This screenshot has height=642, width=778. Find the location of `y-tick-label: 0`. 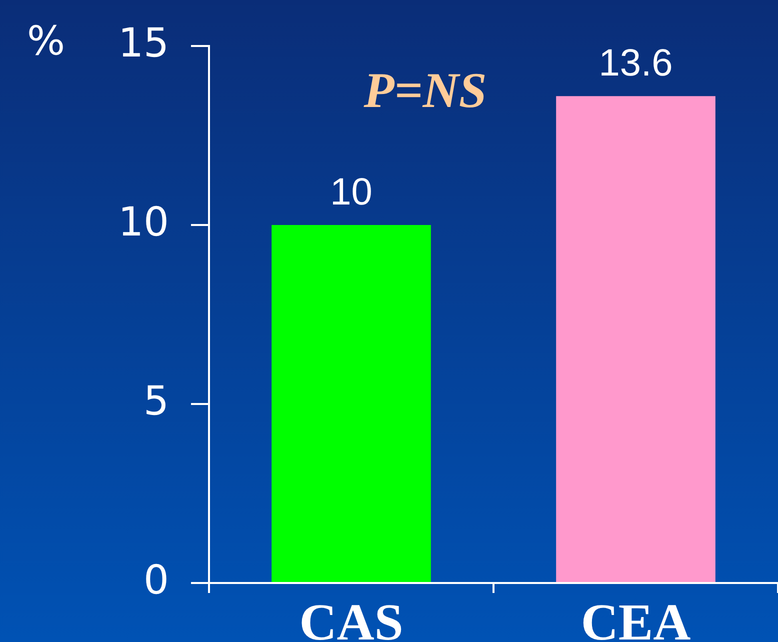

y-tick-label: 0 is located at coordinates (156, 580).